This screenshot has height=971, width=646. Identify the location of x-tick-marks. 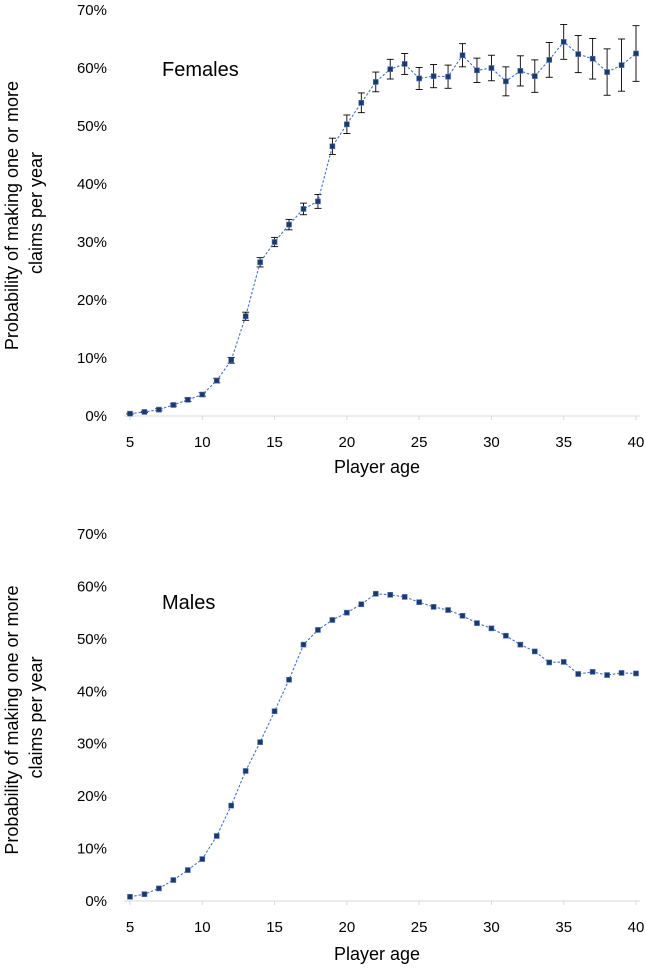
(383, 418).